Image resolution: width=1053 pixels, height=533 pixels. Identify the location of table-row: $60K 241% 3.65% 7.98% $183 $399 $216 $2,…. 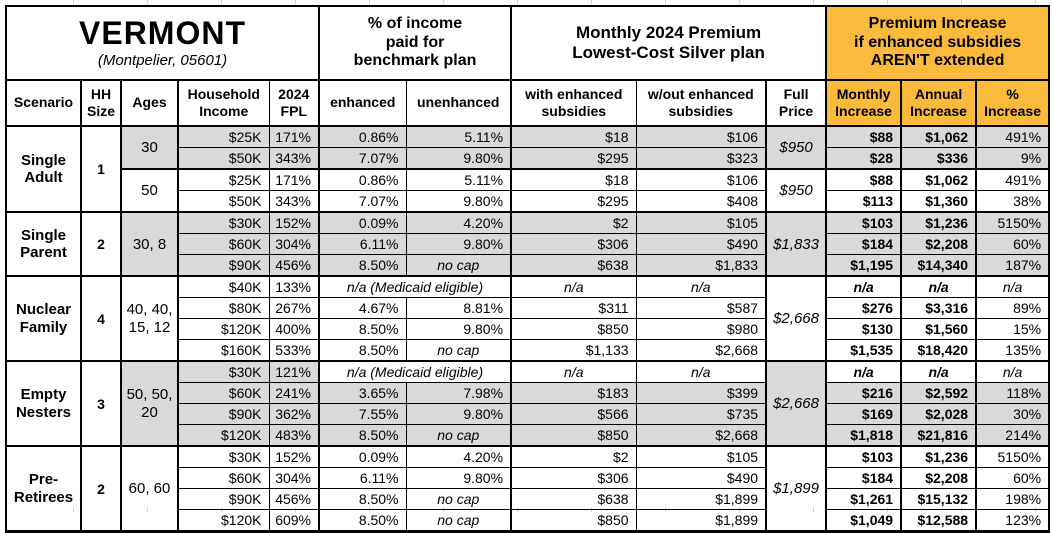
(528, 393).